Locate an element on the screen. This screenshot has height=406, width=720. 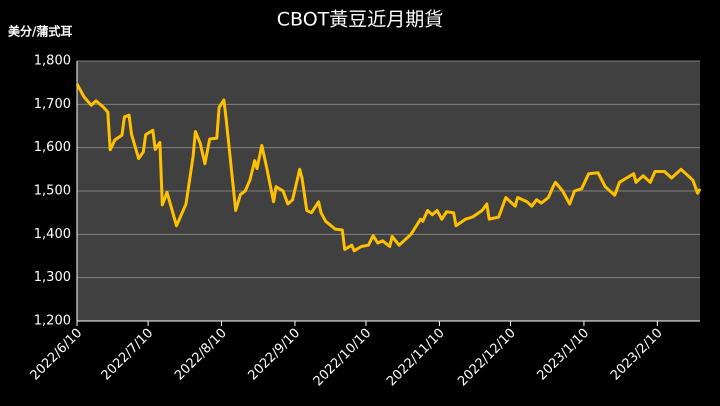
chart-title: CBOT黃豆近月期貨 is located at coordinates (360, 20).